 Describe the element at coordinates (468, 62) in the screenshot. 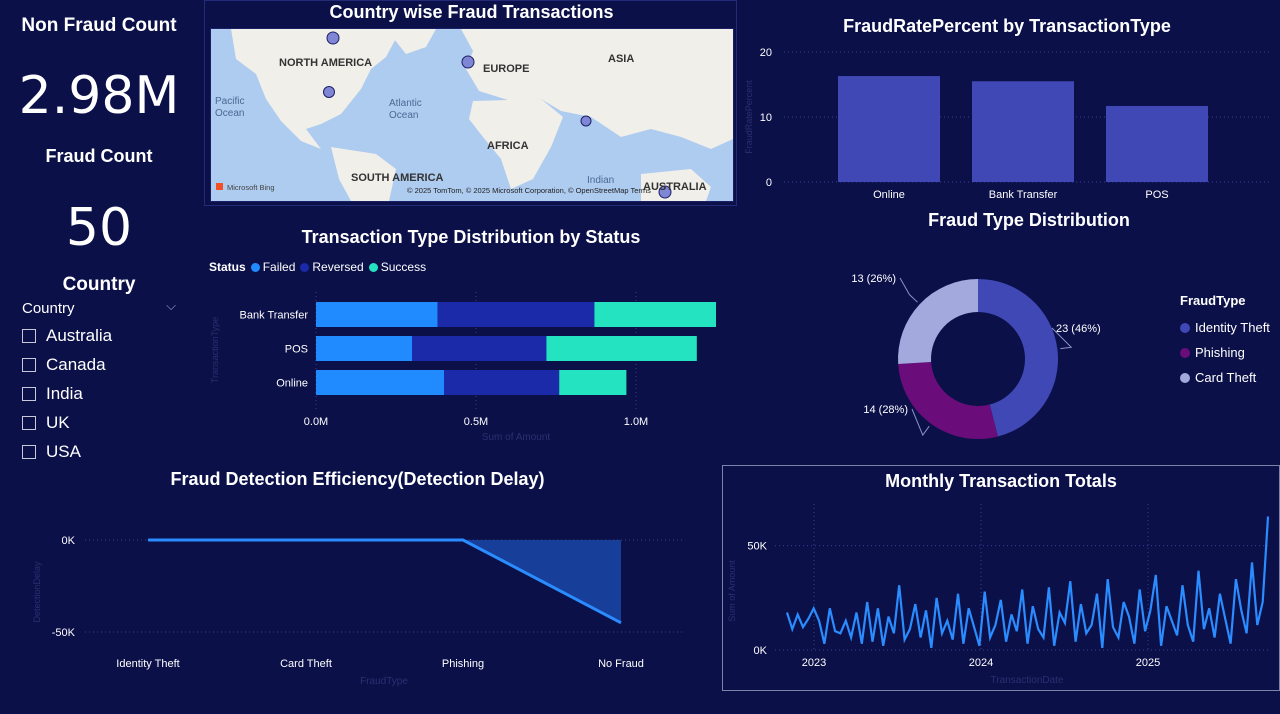

I see `map-point-uk` at that location.